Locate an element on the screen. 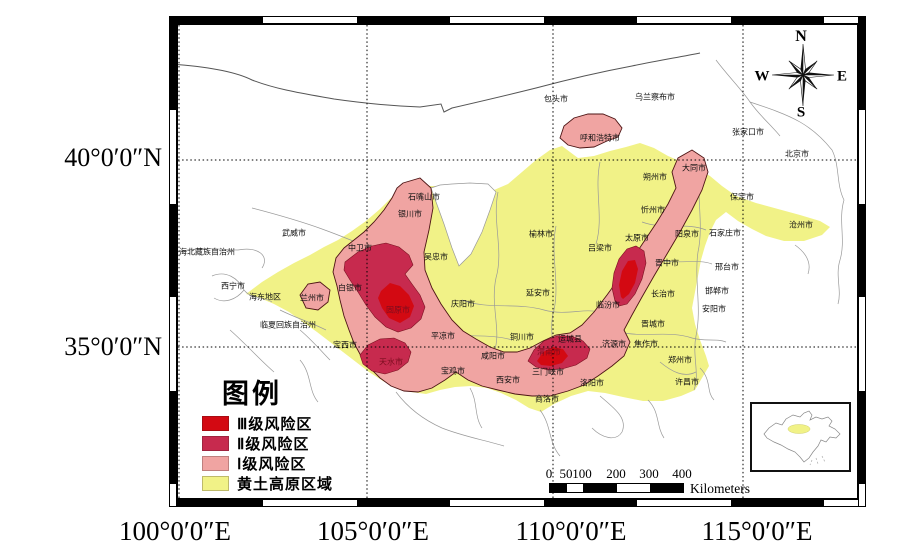  legend: 图例 Ⅲ级风险区 Ⅱ级风险区 Ⅰ级风险区黄土高原区域 is located at coordinates (298, 432).